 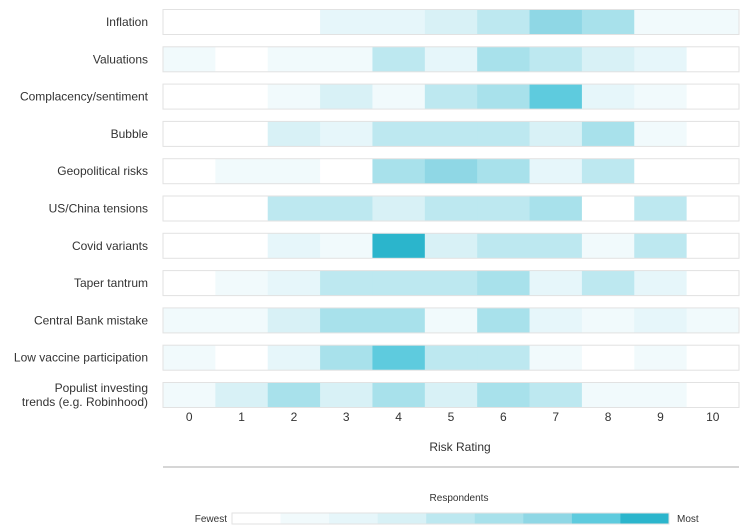 I want to click on row-label: Central Bank mistake, so click(x=91, y=320).